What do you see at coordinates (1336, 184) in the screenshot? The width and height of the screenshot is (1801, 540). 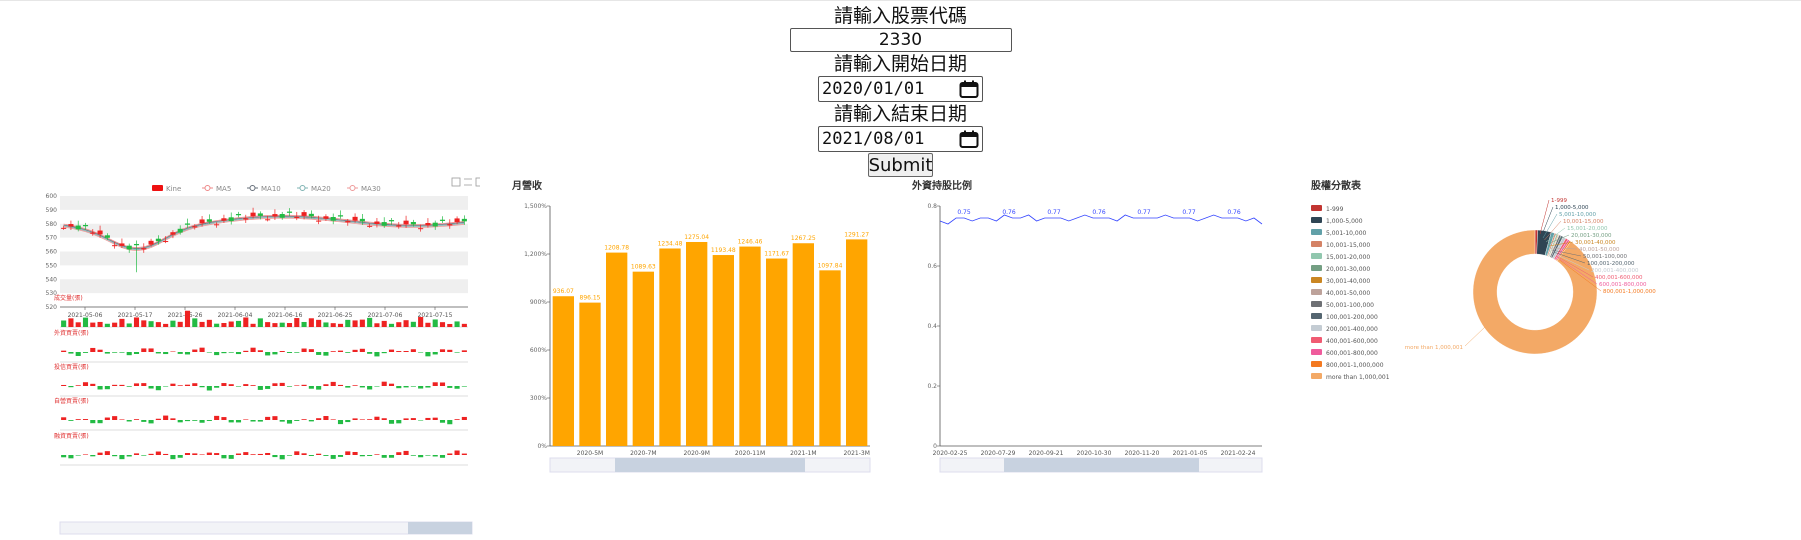 I see `shareholder-title: 股權分散表` at bounding box center [1336, 184].